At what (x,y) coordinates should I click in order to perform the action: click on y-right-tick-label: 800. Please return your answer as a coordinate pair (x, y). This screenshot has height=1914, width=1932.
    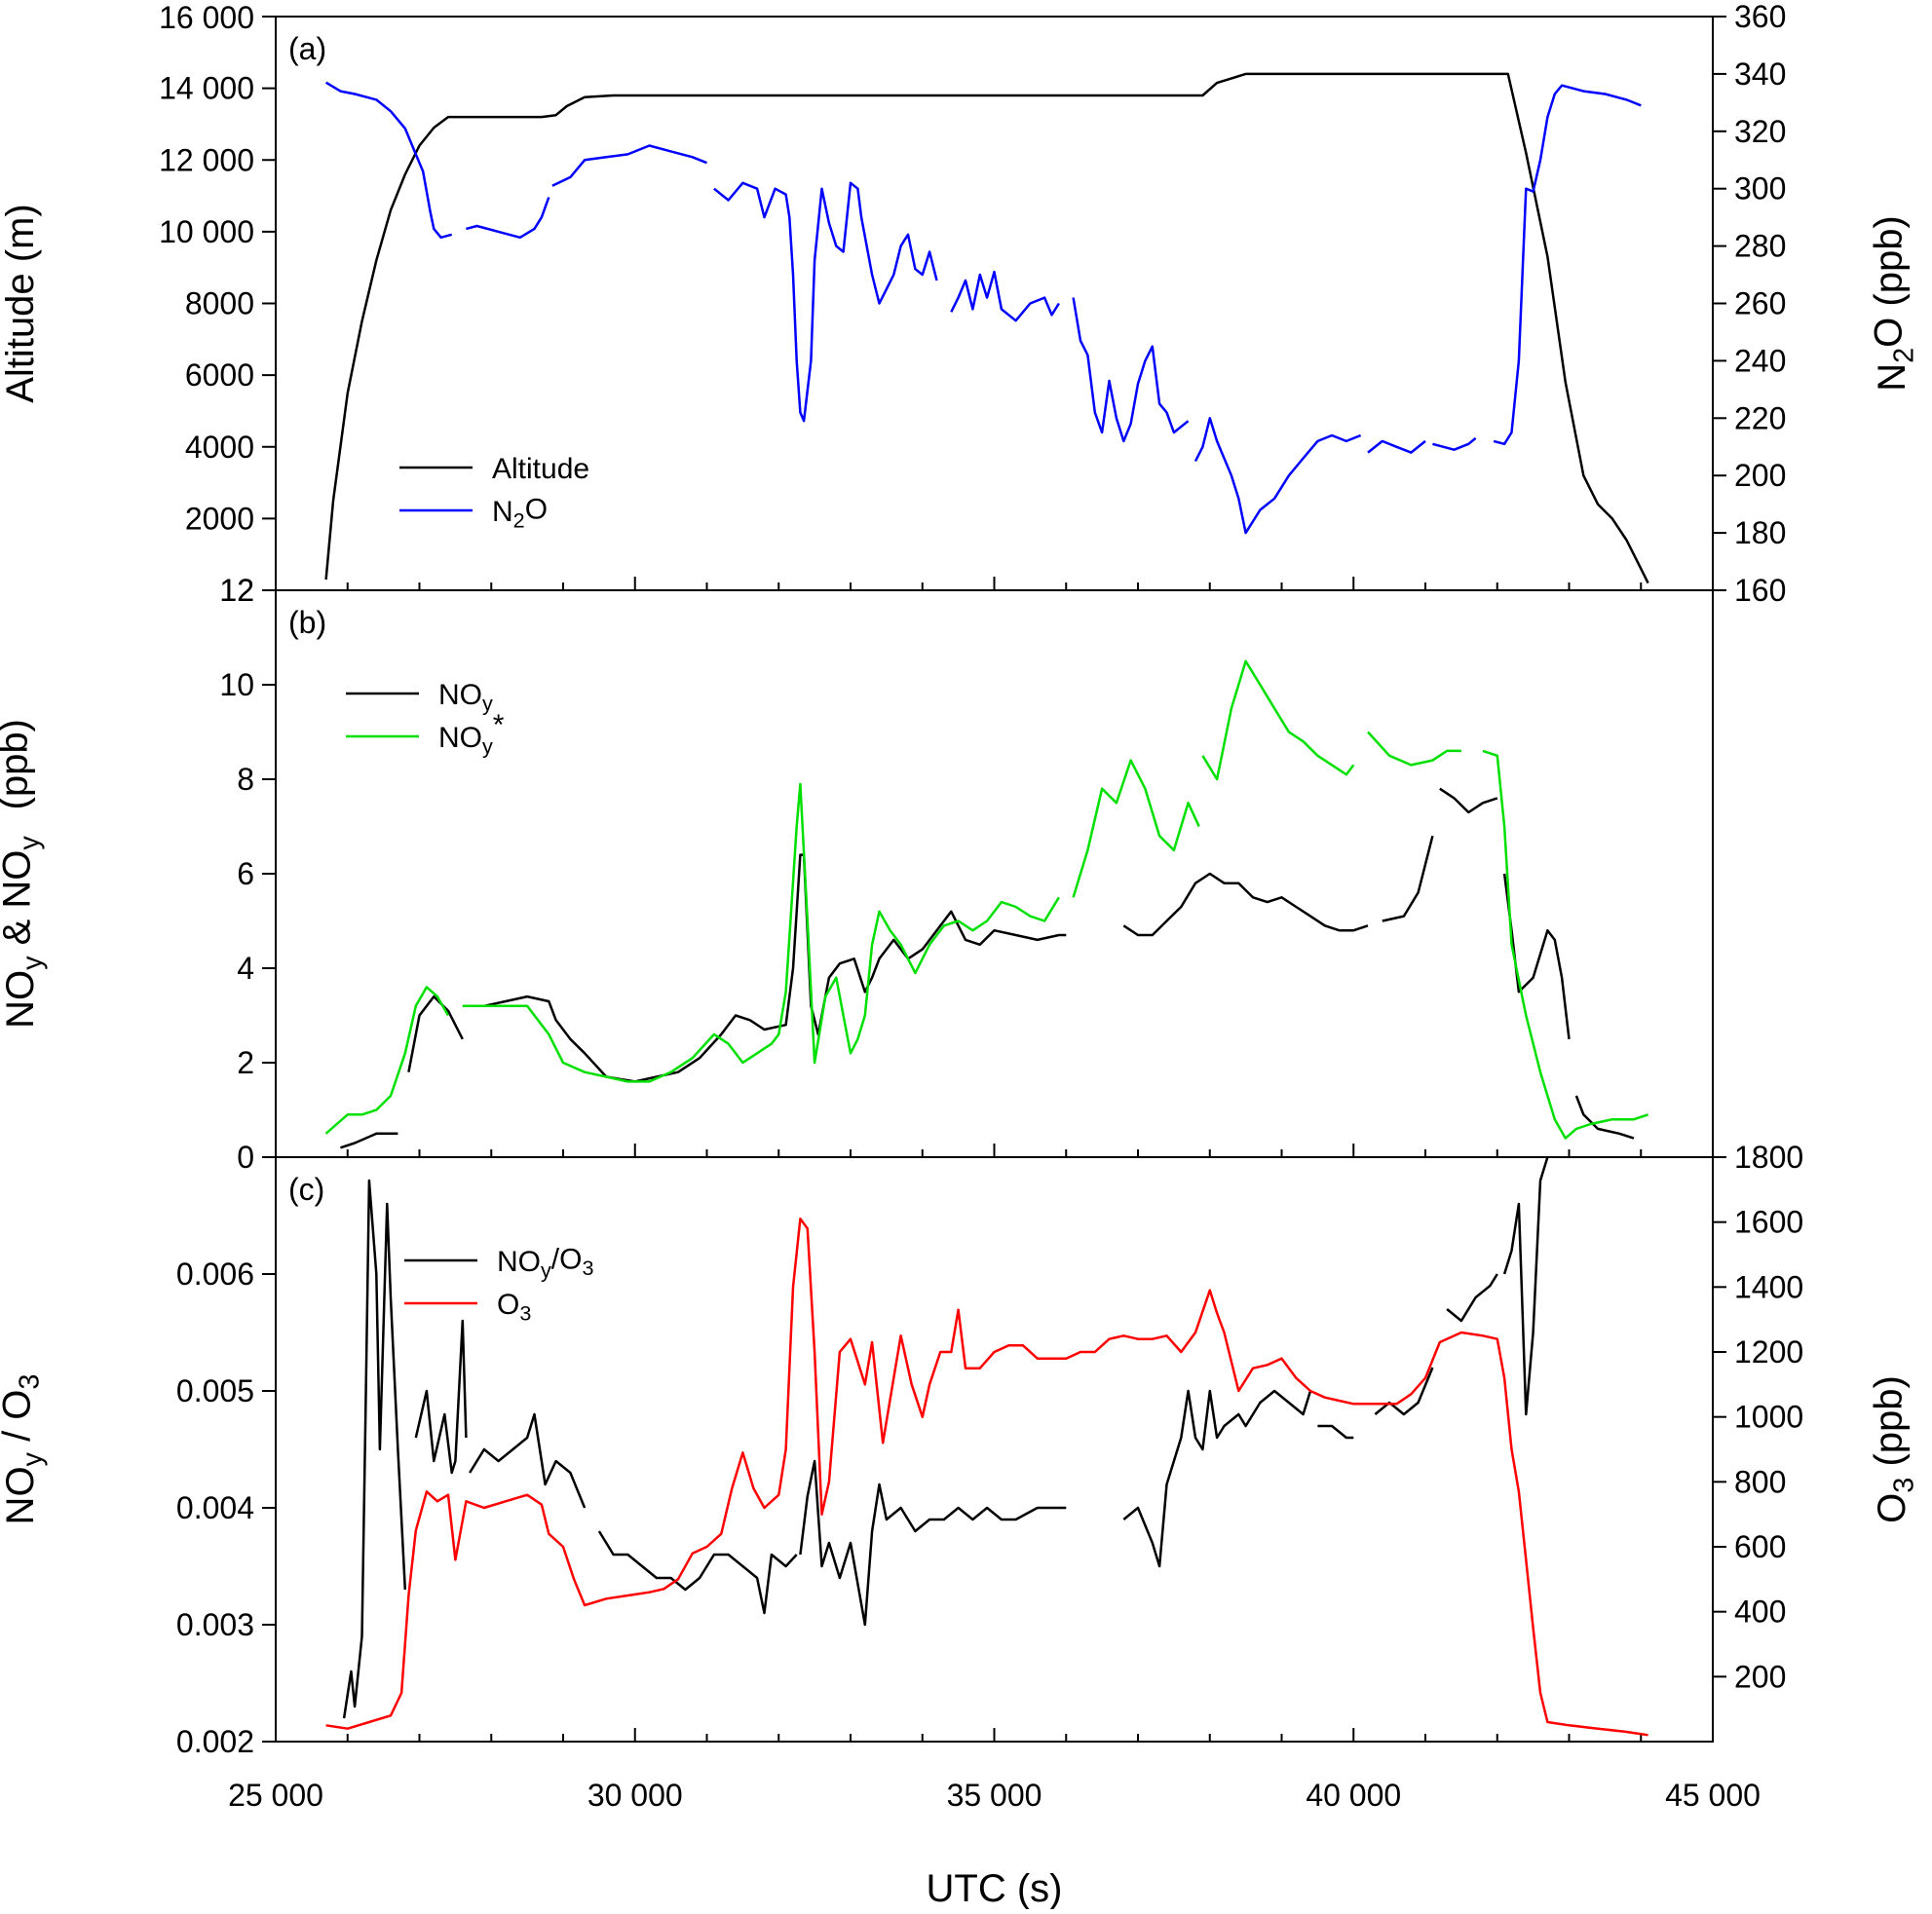
    Looking at the image, I should click on (1760, 1482).